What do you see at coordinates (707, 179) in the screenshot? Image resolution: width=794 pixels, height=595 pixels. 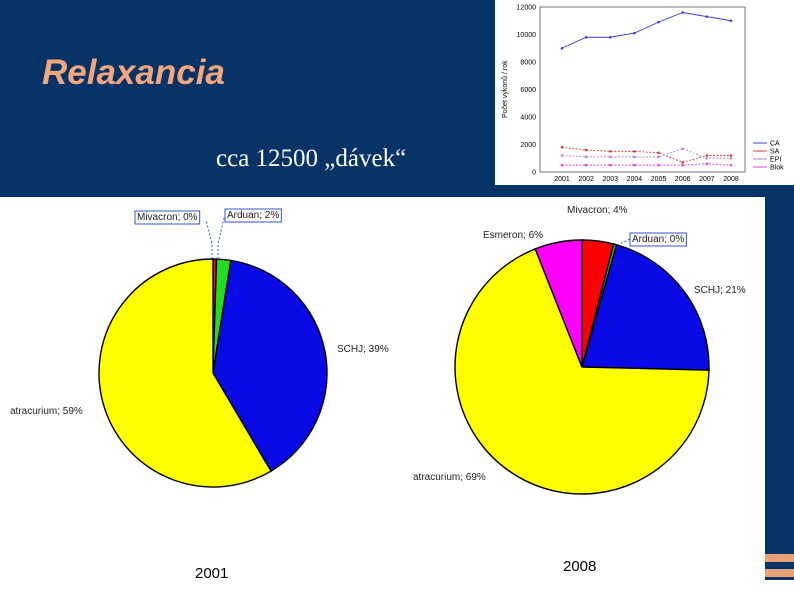 I see `x-tick-label: 2007` at bounding box center [707, 179].